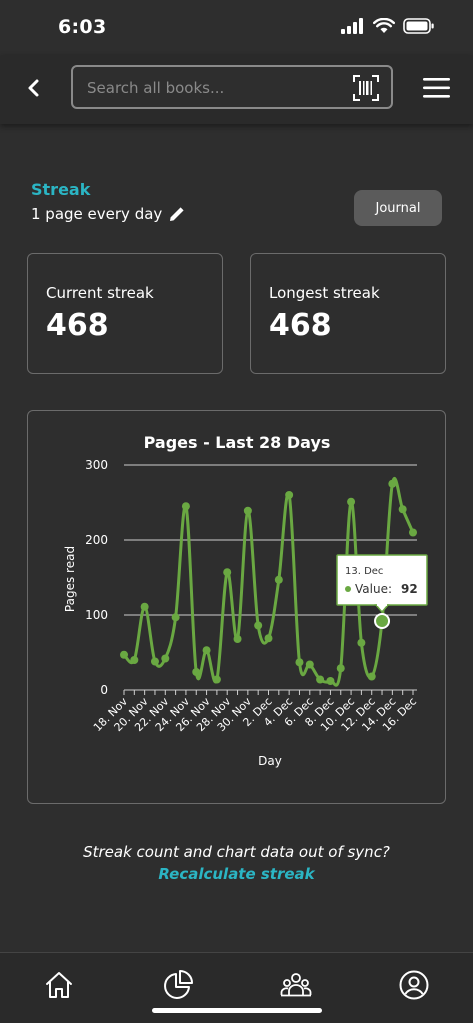 The height and width of the screenshot is (1023, 473). Describe the element at coordinates (418, 26) in the screenshot. I see `battery-icon` at that location.